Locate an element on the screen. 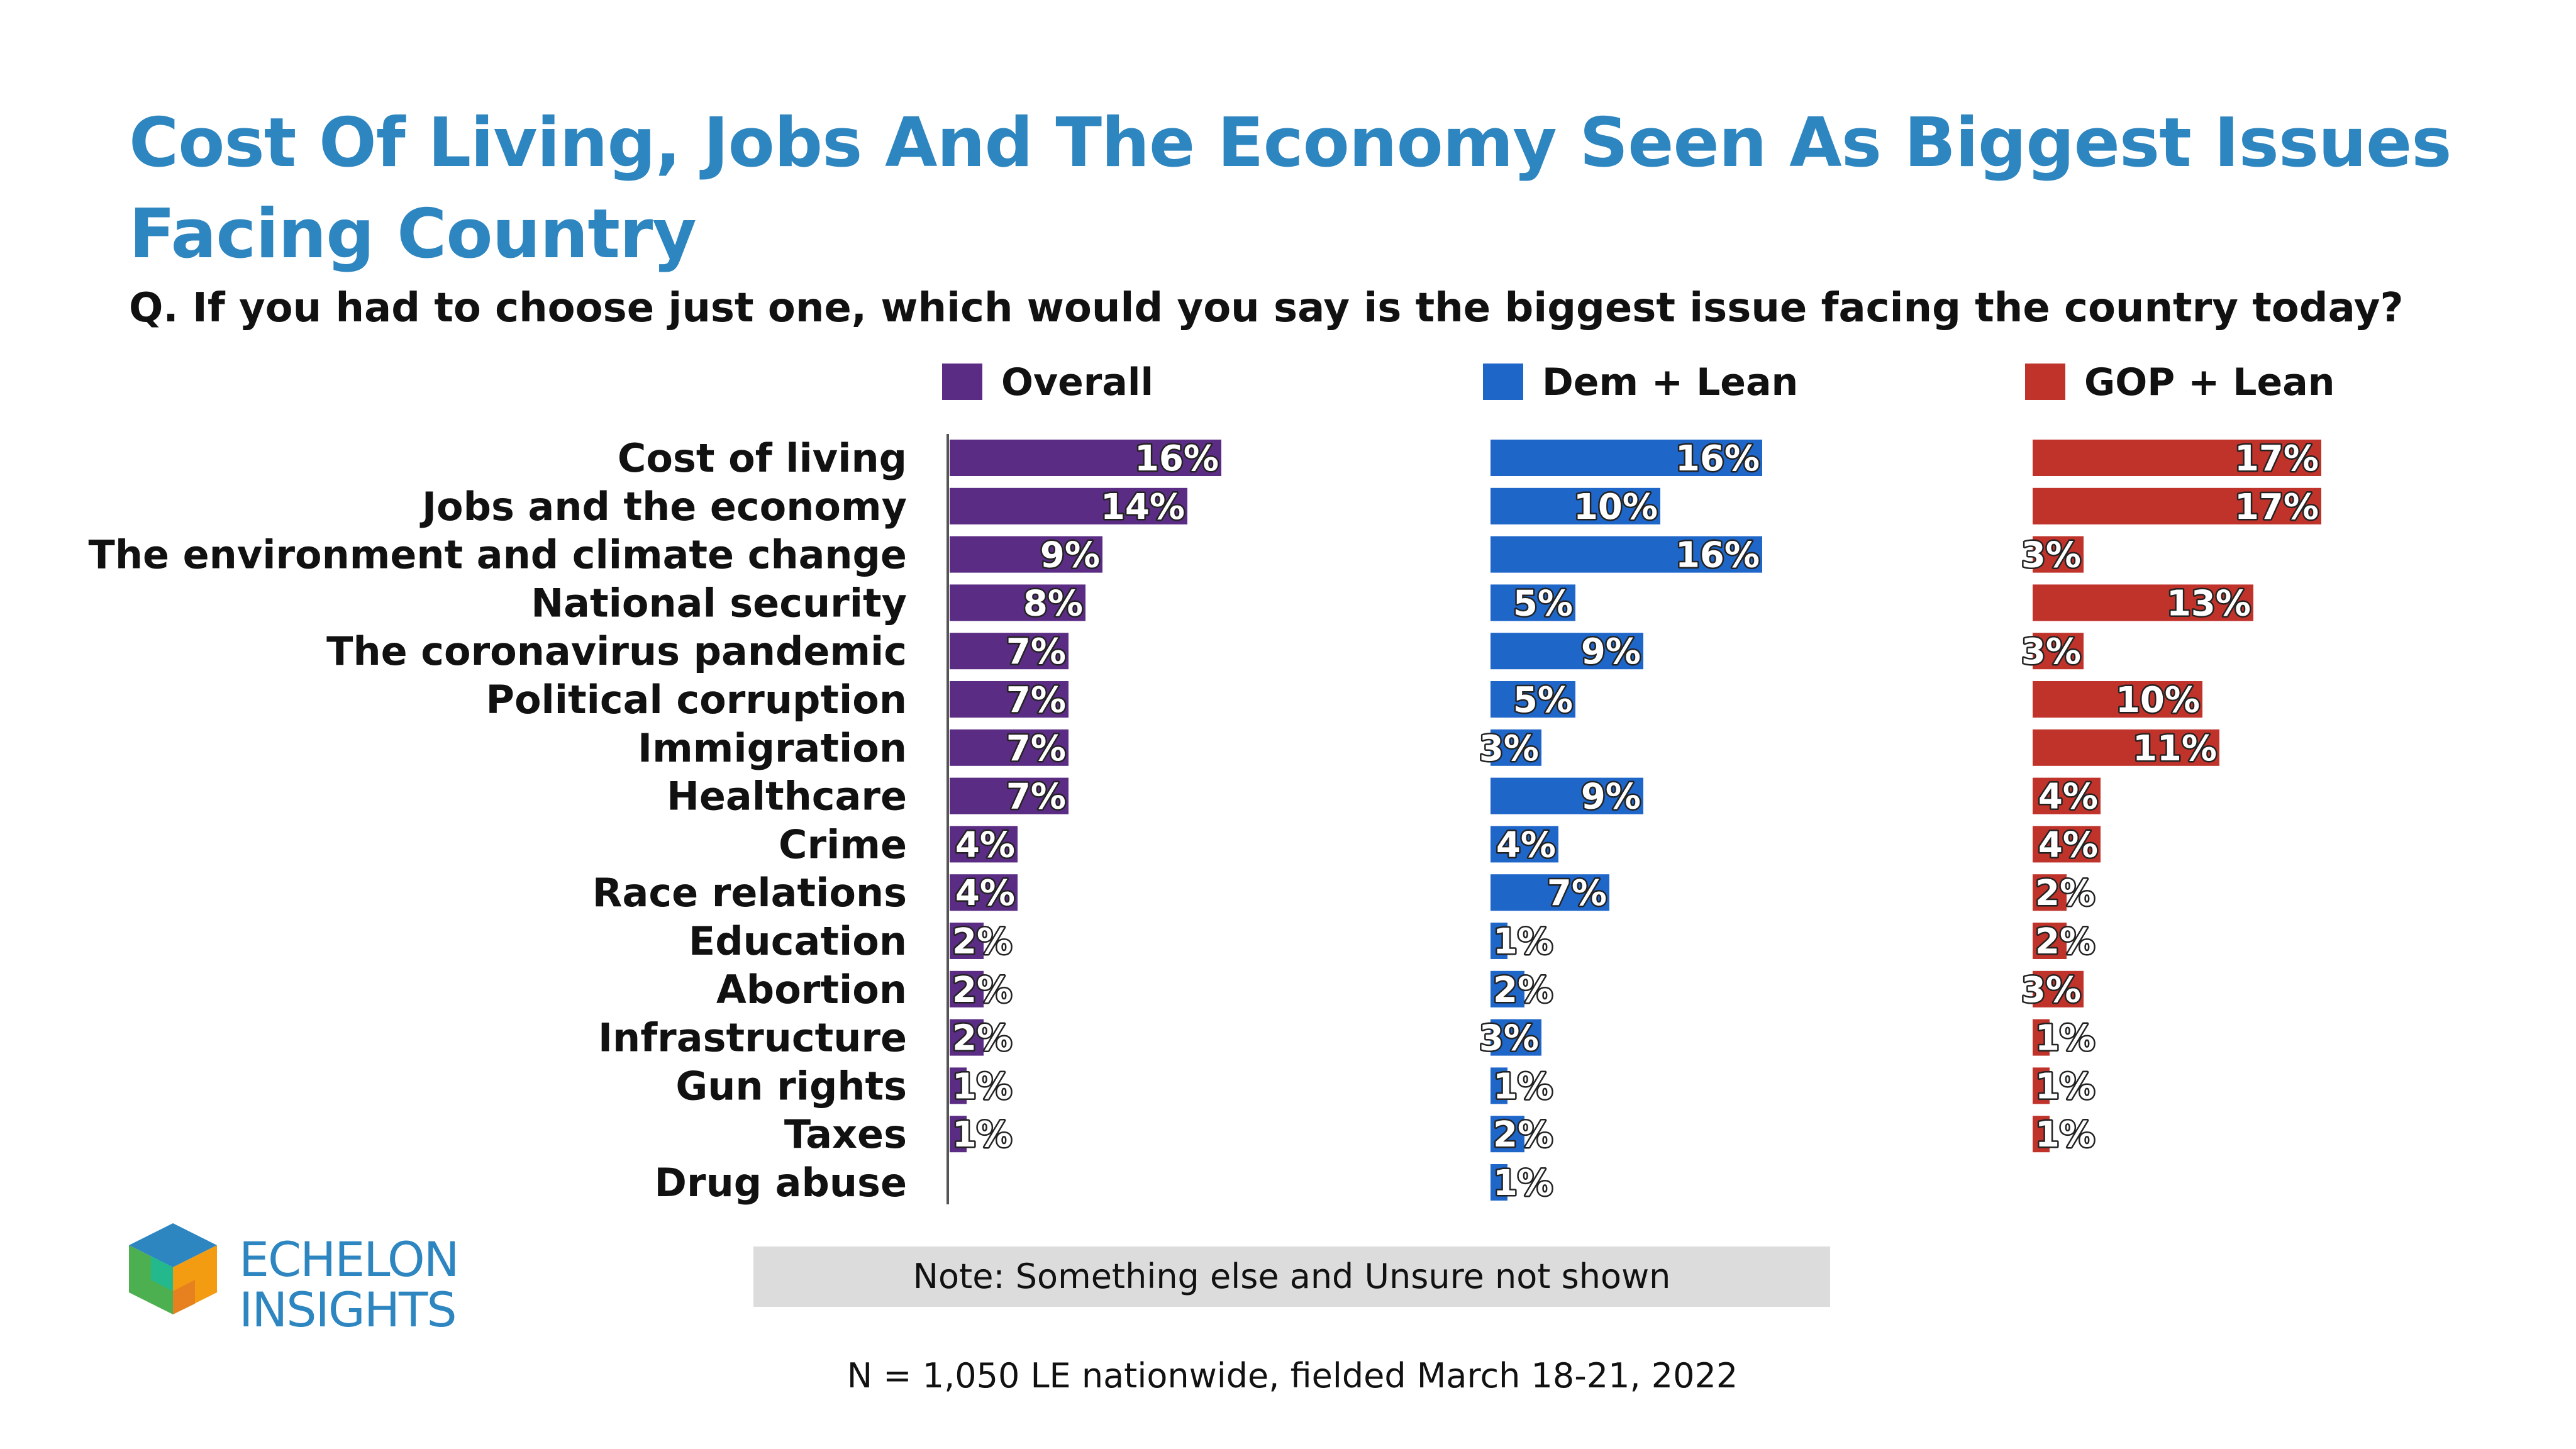 The height and width of the screenshot is (1449, 2576). echelon-insights-logo is located at coordinates (173, 1268).